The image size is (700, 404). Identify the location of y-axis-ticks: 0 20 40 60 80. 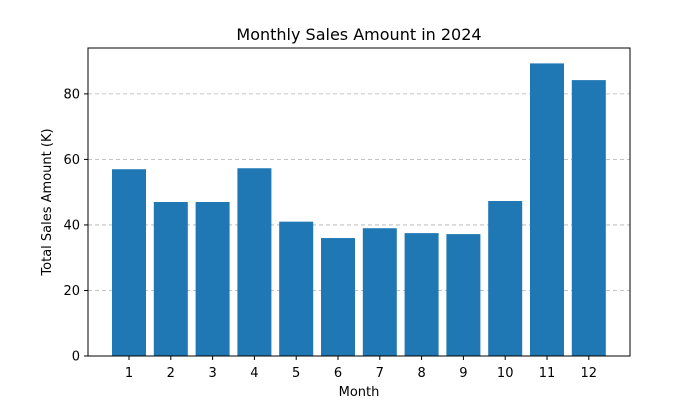
(75, 226).